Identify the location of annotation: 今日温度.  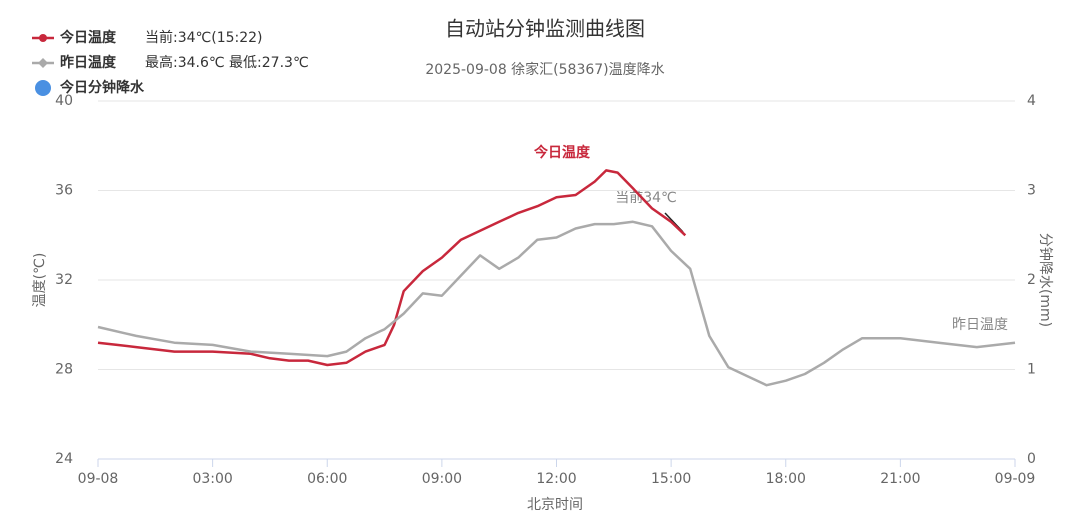
(562, 152).